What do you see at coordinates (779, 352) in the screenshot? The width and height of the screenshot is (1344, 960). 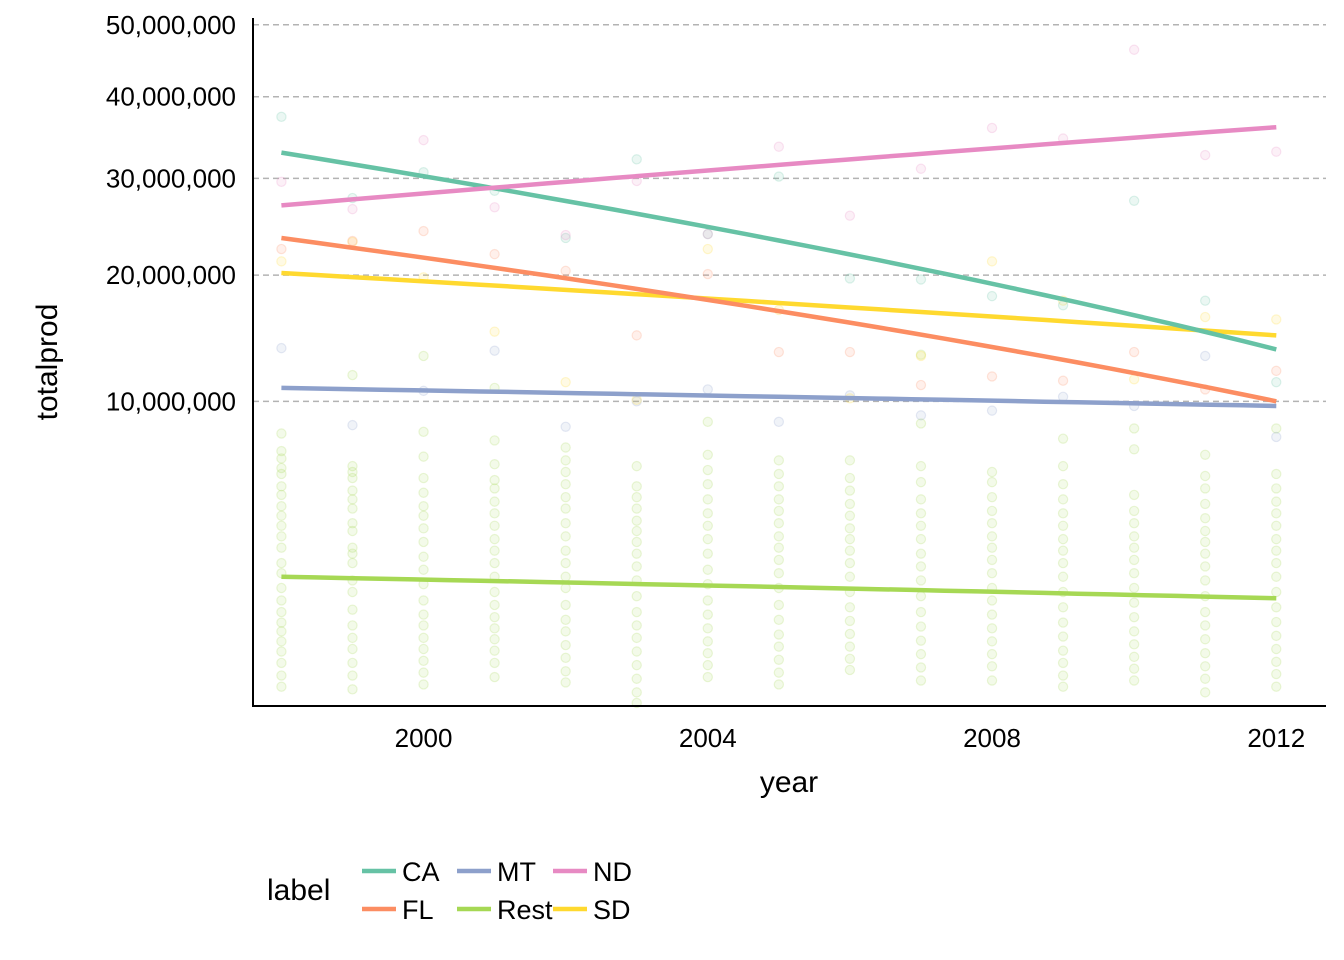 I see `point-fl` at bounding box center [779, 352].